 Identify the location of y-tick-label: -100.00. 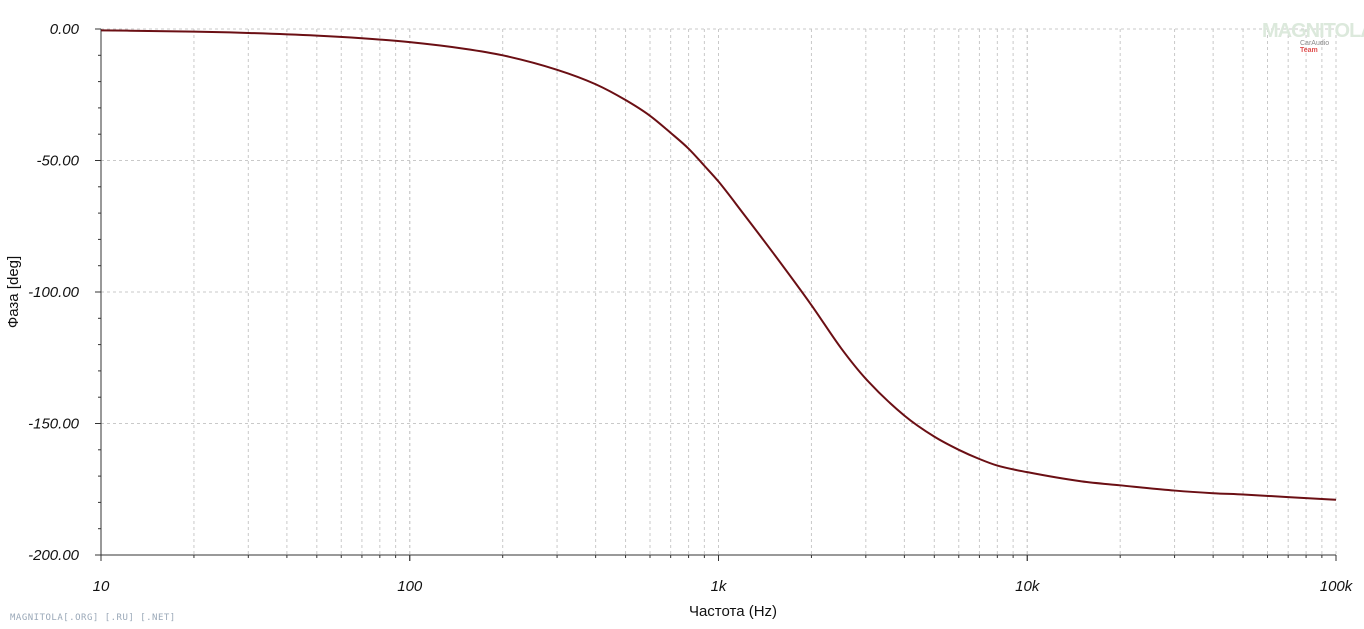
(54, 292).